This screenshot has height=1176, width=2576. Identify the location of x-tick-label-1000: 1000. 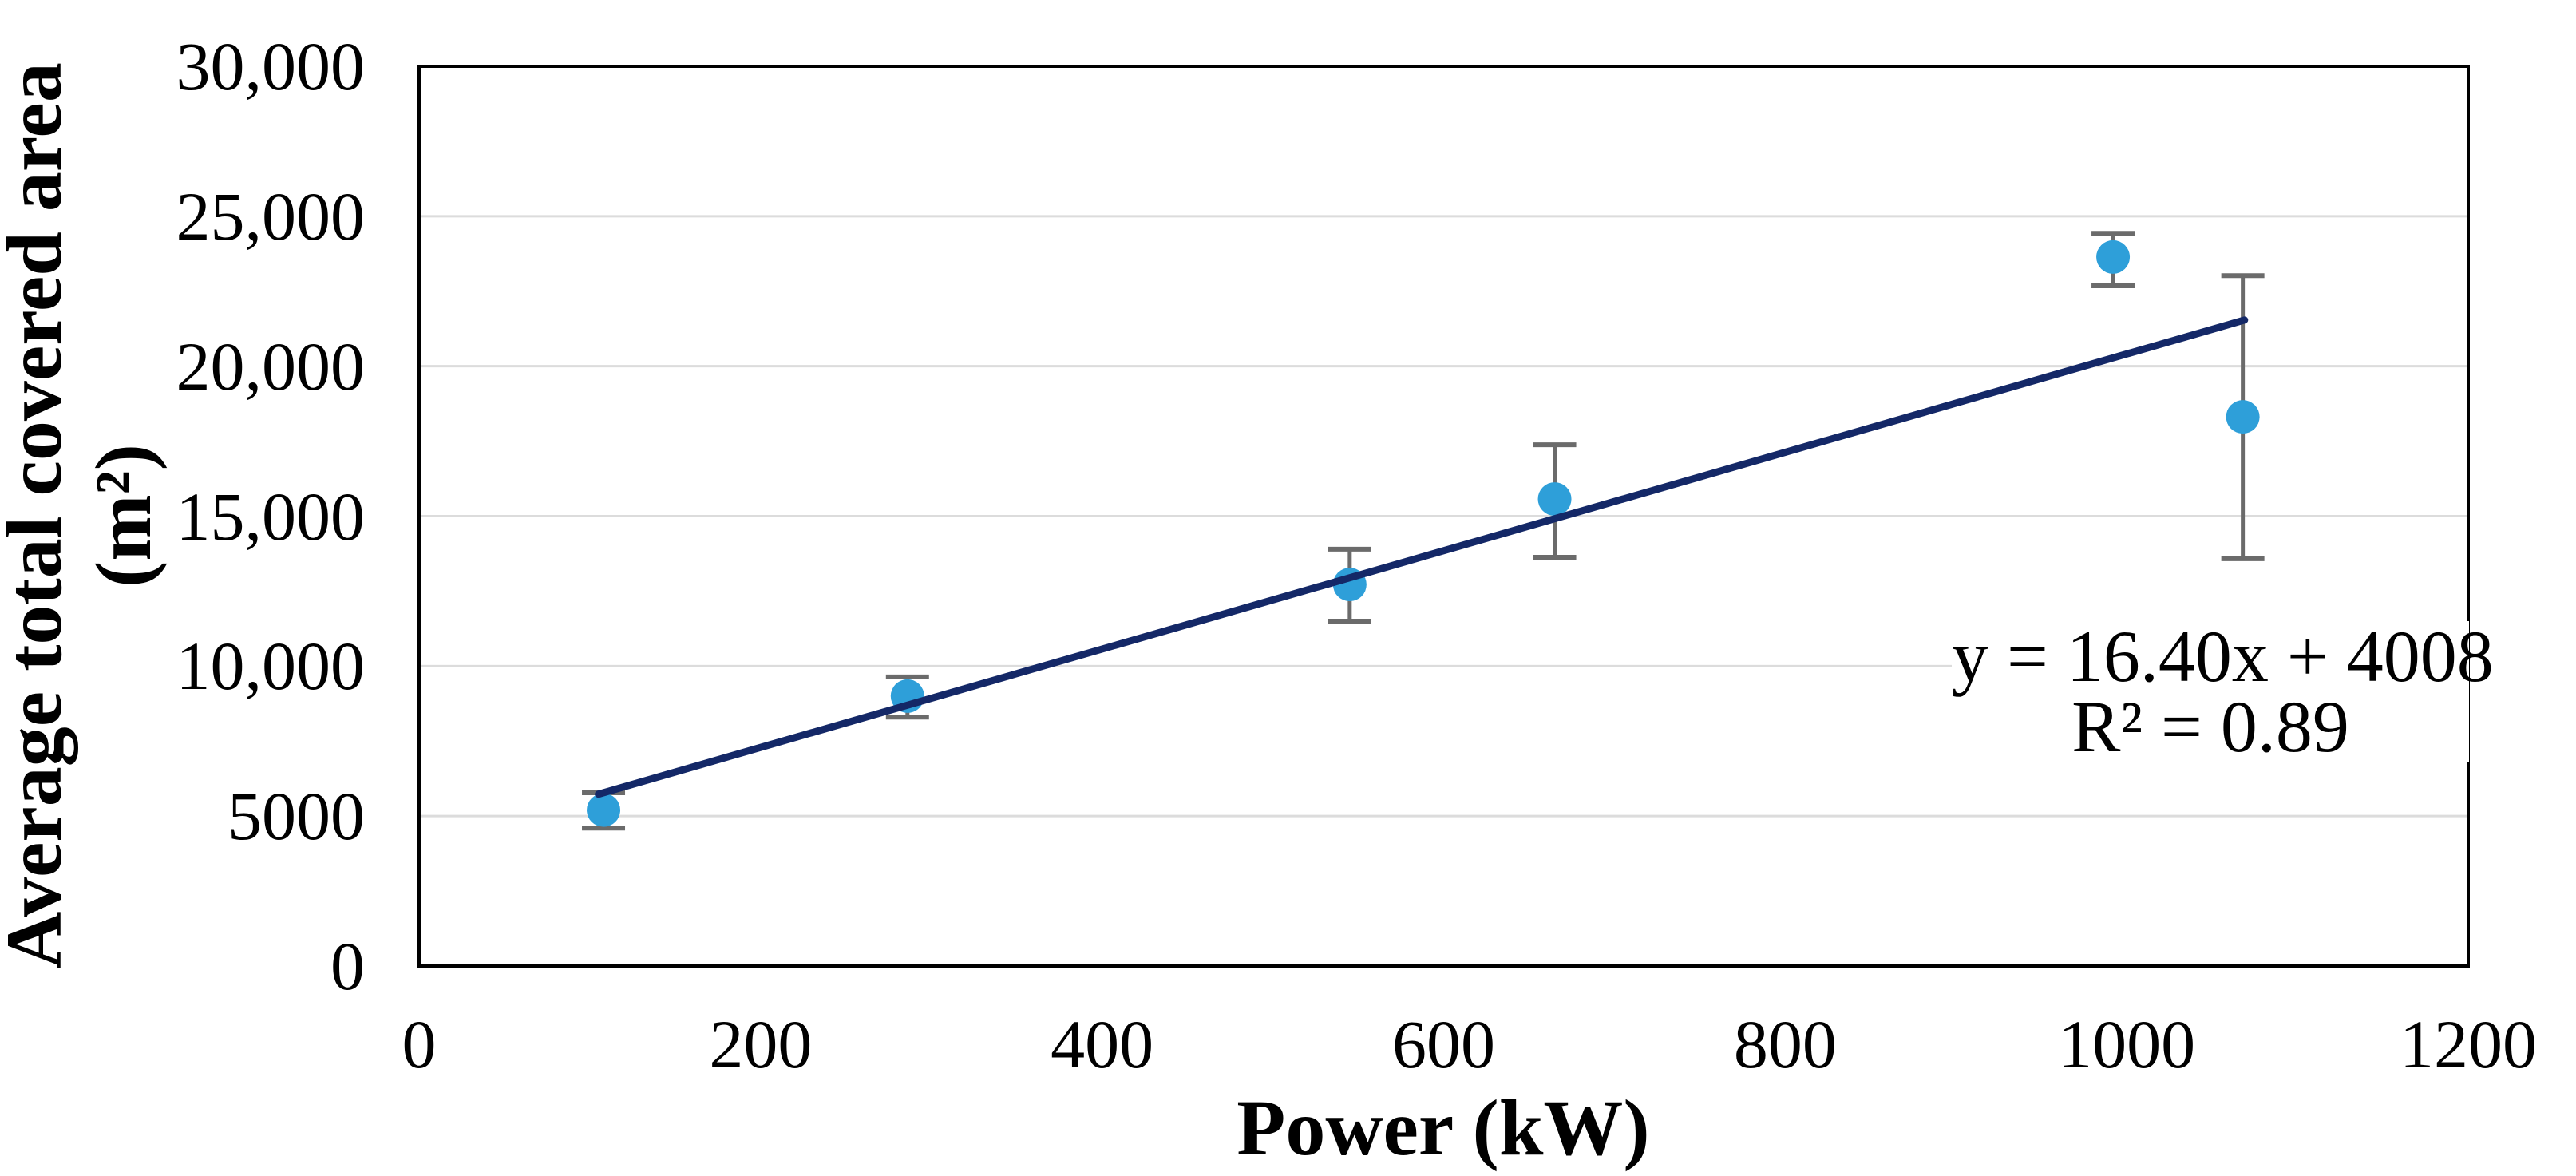
(2127, 1044).